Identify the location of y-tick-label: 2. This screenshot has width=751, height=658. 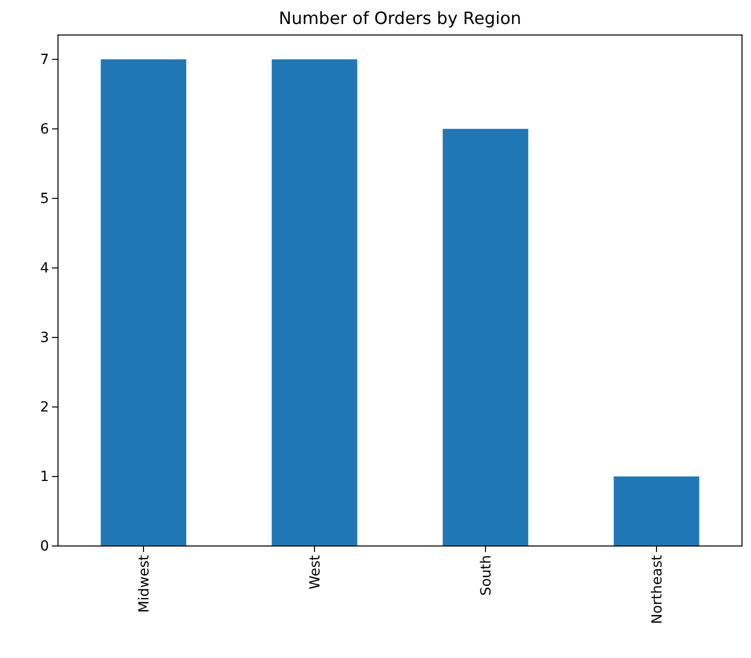
(44, 407).